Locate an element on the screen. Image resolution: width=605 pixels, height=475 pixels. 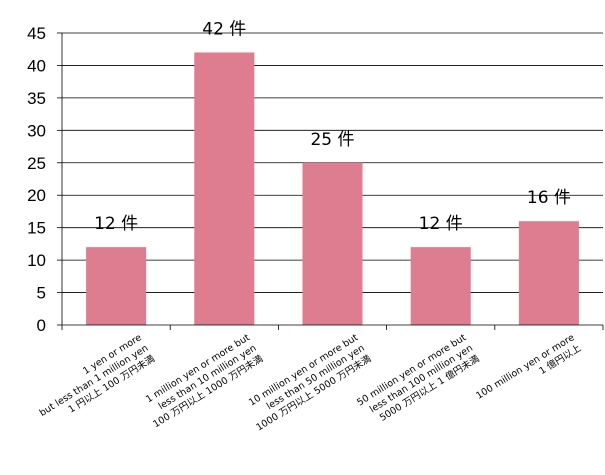
y-tick-label: 25 is located at coordinates (36, 163).